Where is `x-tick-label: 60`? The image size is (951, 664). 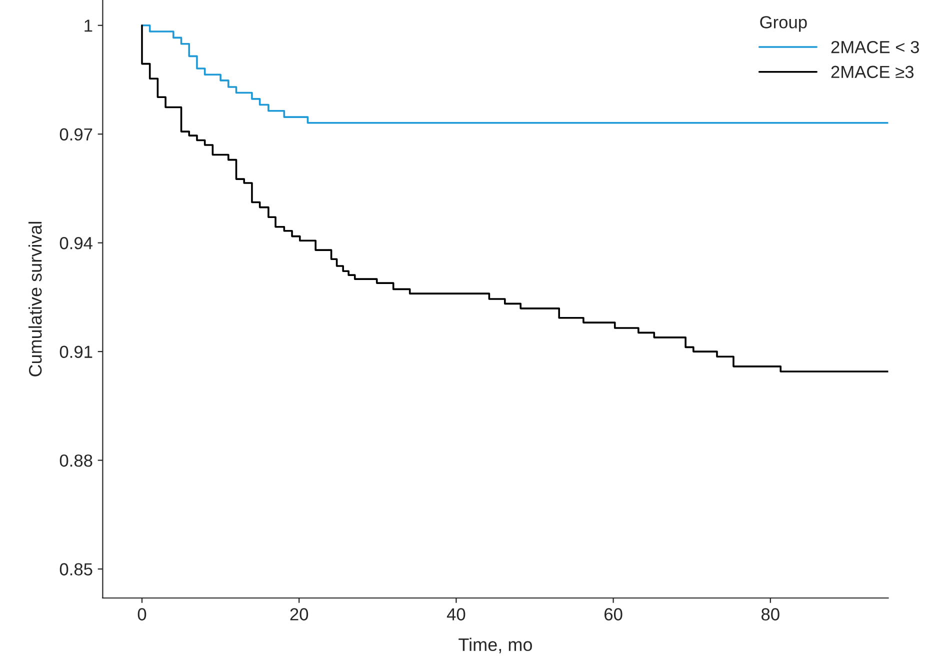 x-tick-label: 60 is located at coordinates (613, 614).